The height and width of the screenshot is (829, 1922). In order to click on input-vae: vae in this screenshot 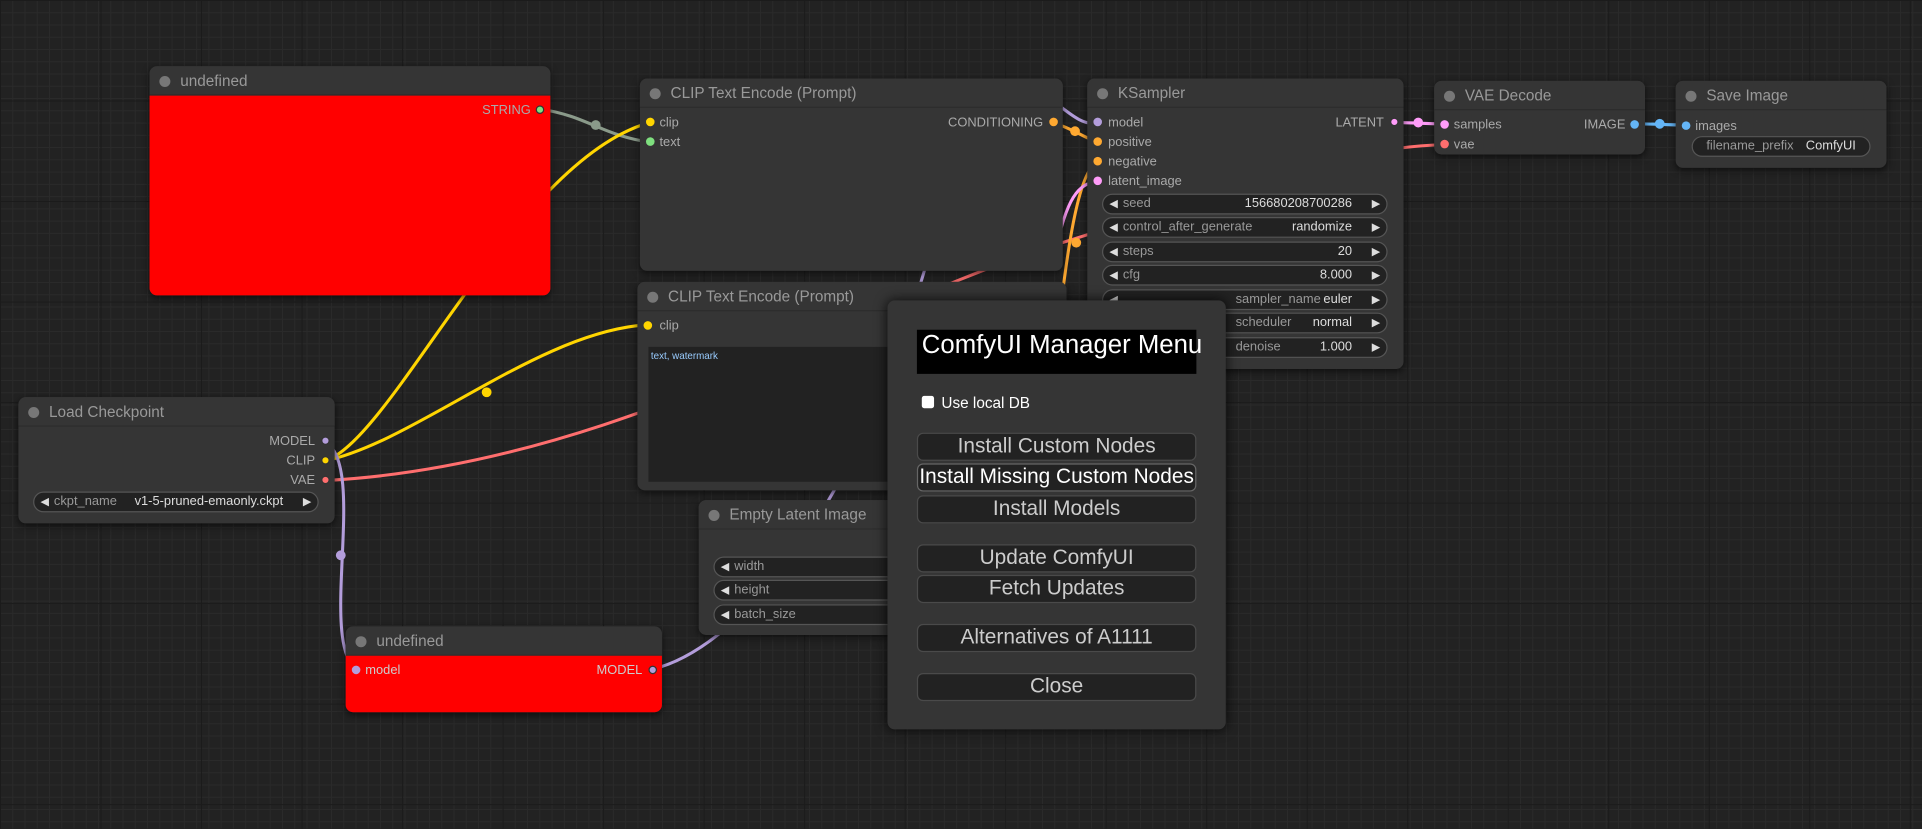, I will do `click(1464, 144)`.